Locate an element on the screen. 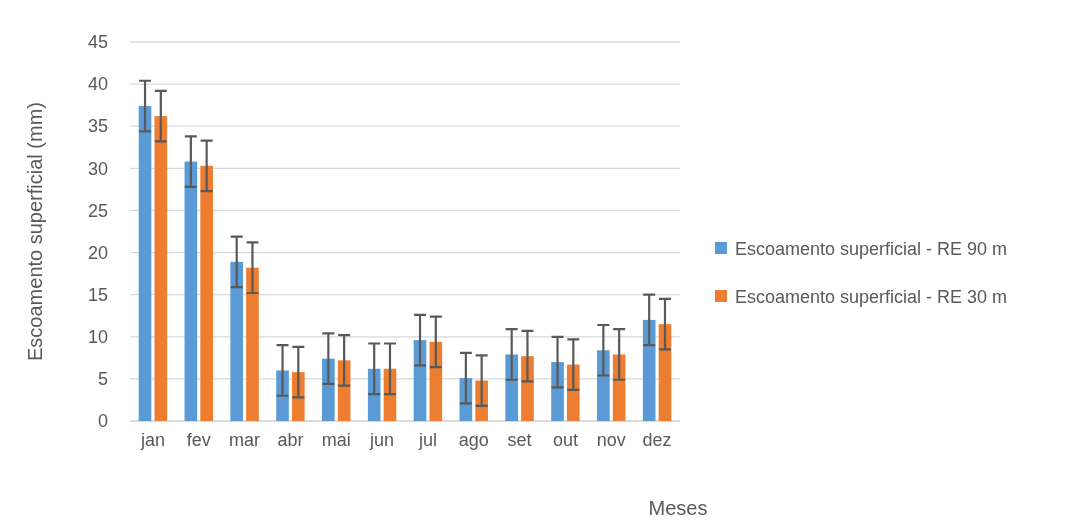 The width and height of the screenshot is (1070, 529). x-tick-label: set is located at coordinates (519, 439).